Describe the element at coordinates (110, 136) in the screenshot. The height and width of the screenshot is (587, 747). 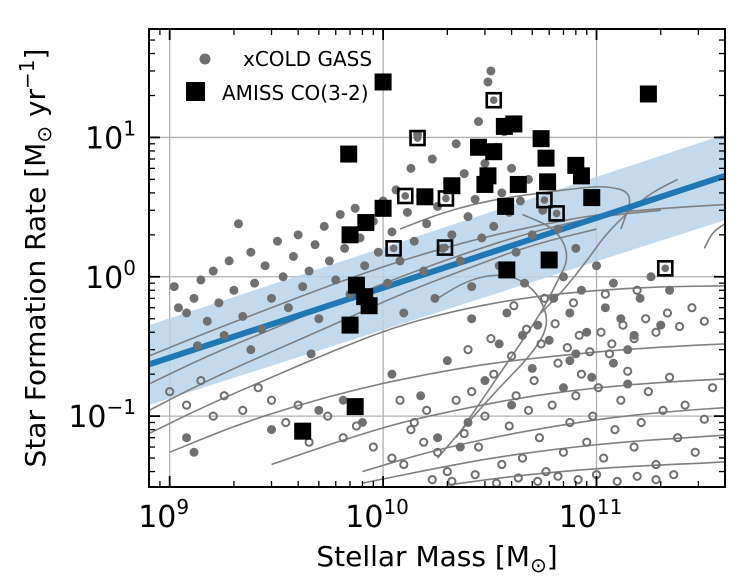
I see `y-tick-label: 101` at that location.